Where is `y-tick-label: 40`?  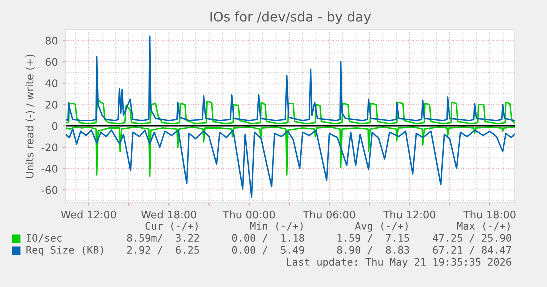
y-tick-label: 40 is located at coordinates (52, 84).